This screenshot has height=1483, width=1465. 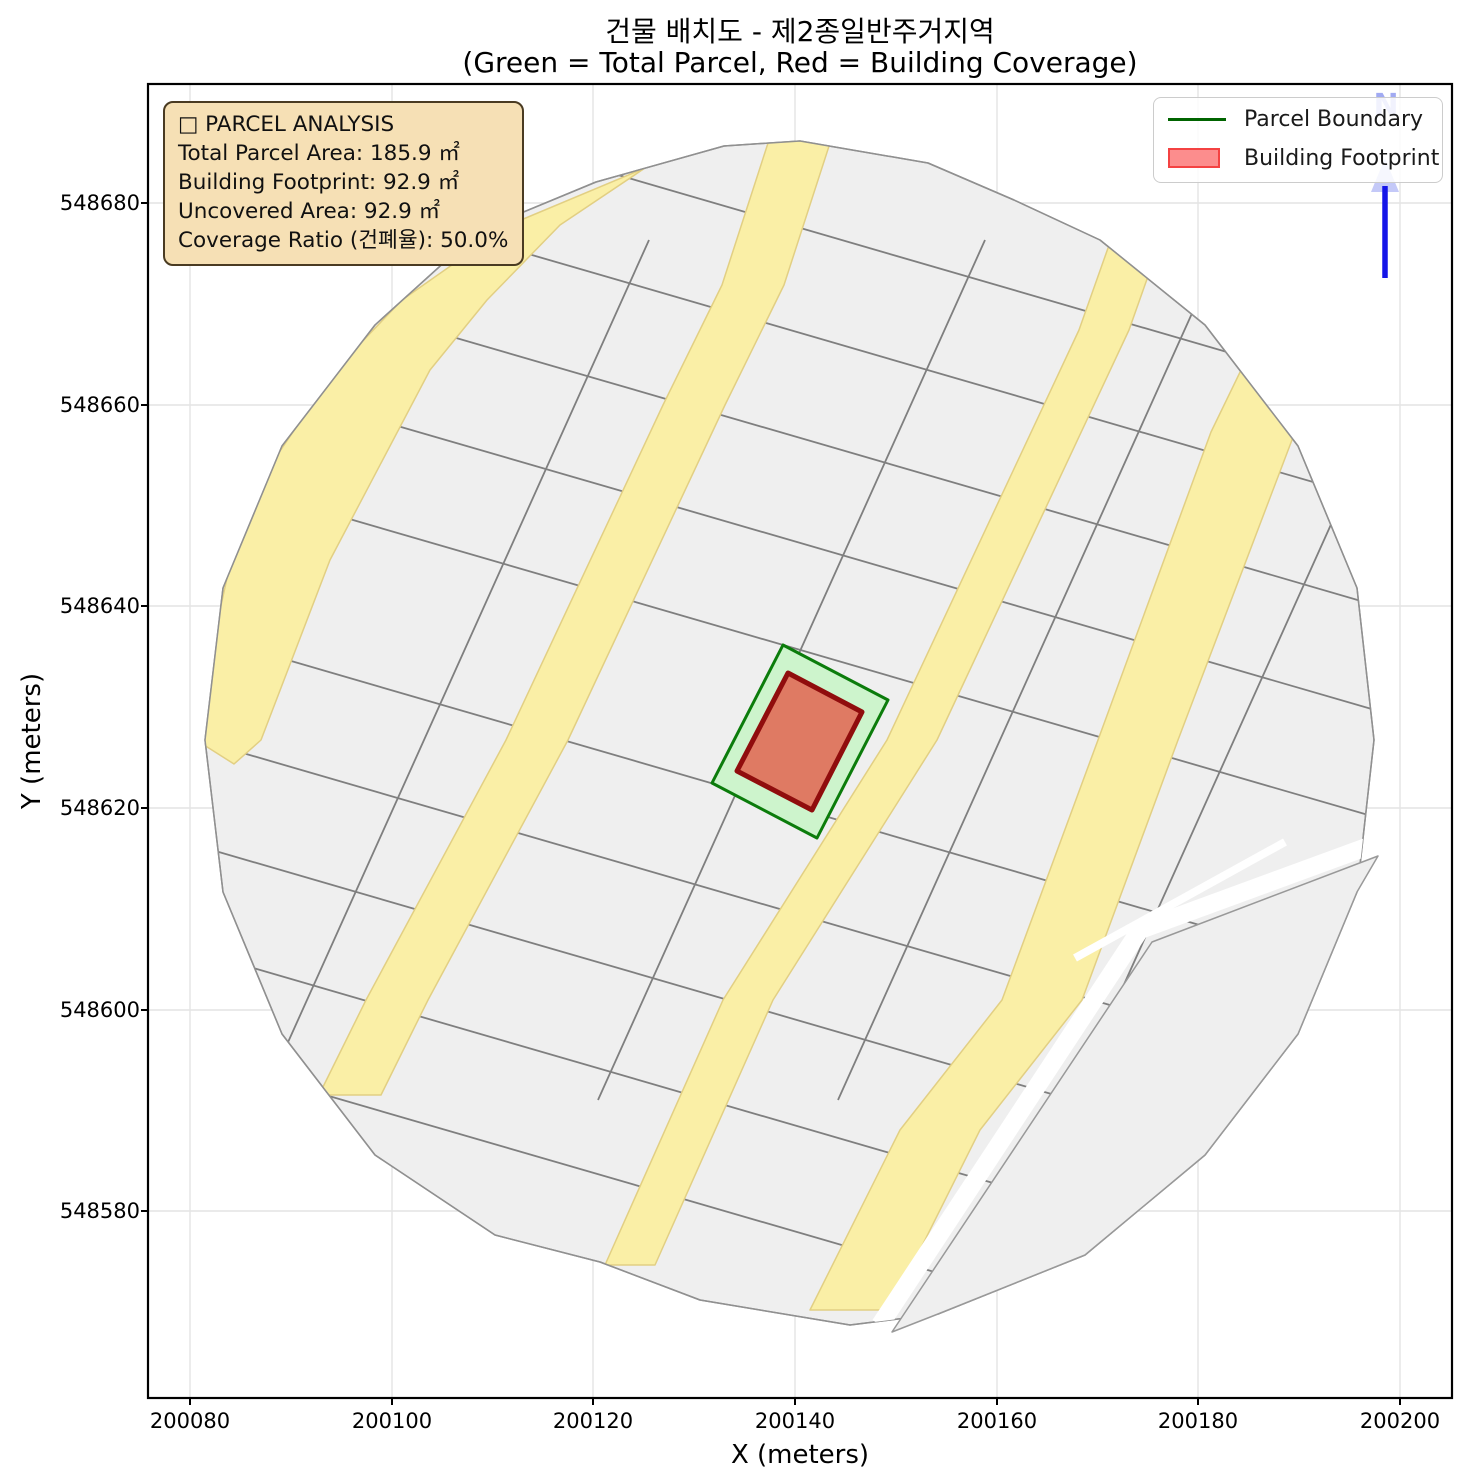 What do you see at coordinates (99, 808) in the screenshot?
I see `y-tick-label: 548620` at bounding box center [99, 808].